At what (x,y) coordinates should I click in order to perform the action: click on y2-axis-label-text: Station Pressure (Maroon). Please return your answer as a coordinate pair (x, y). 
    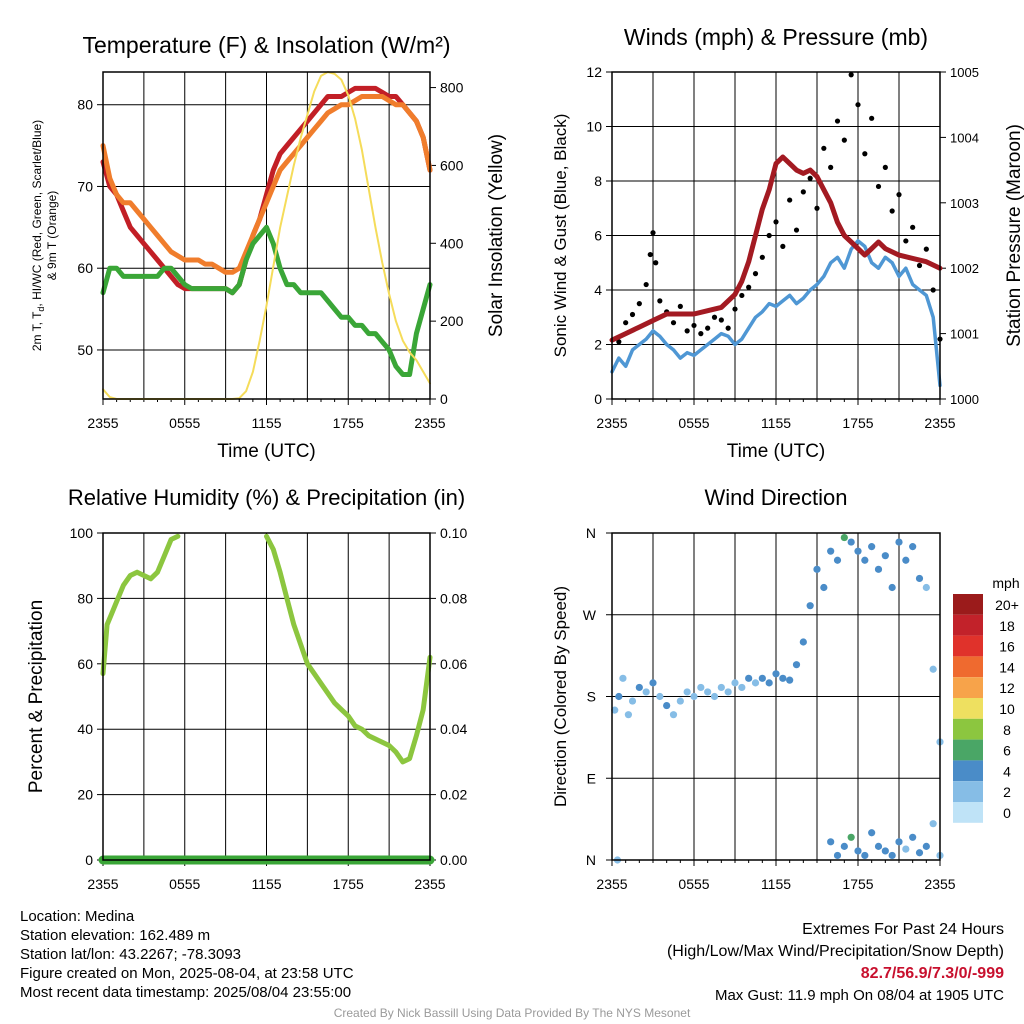
    Looking at the image, I should click on (1014, 235).